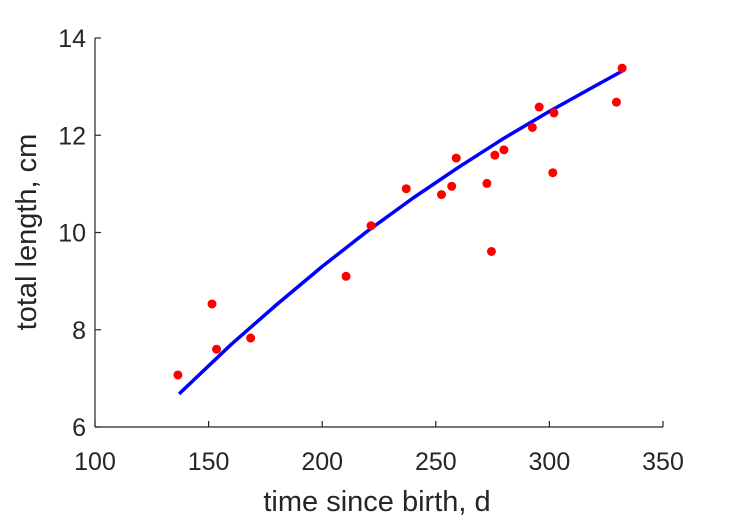  I want to click on x-tick-label: 350, so click(663, 462).